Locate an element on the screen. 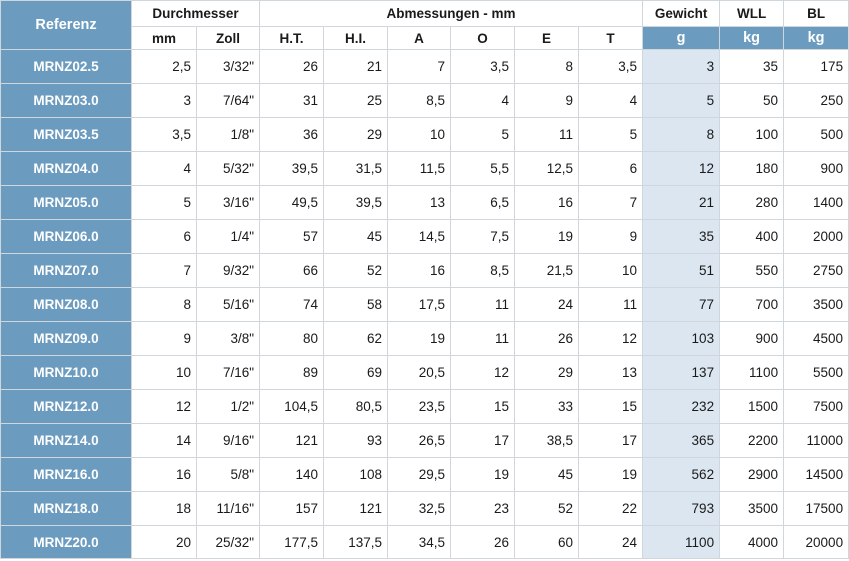  cell-ht: 104,5 is located at coordinates (292, 406).